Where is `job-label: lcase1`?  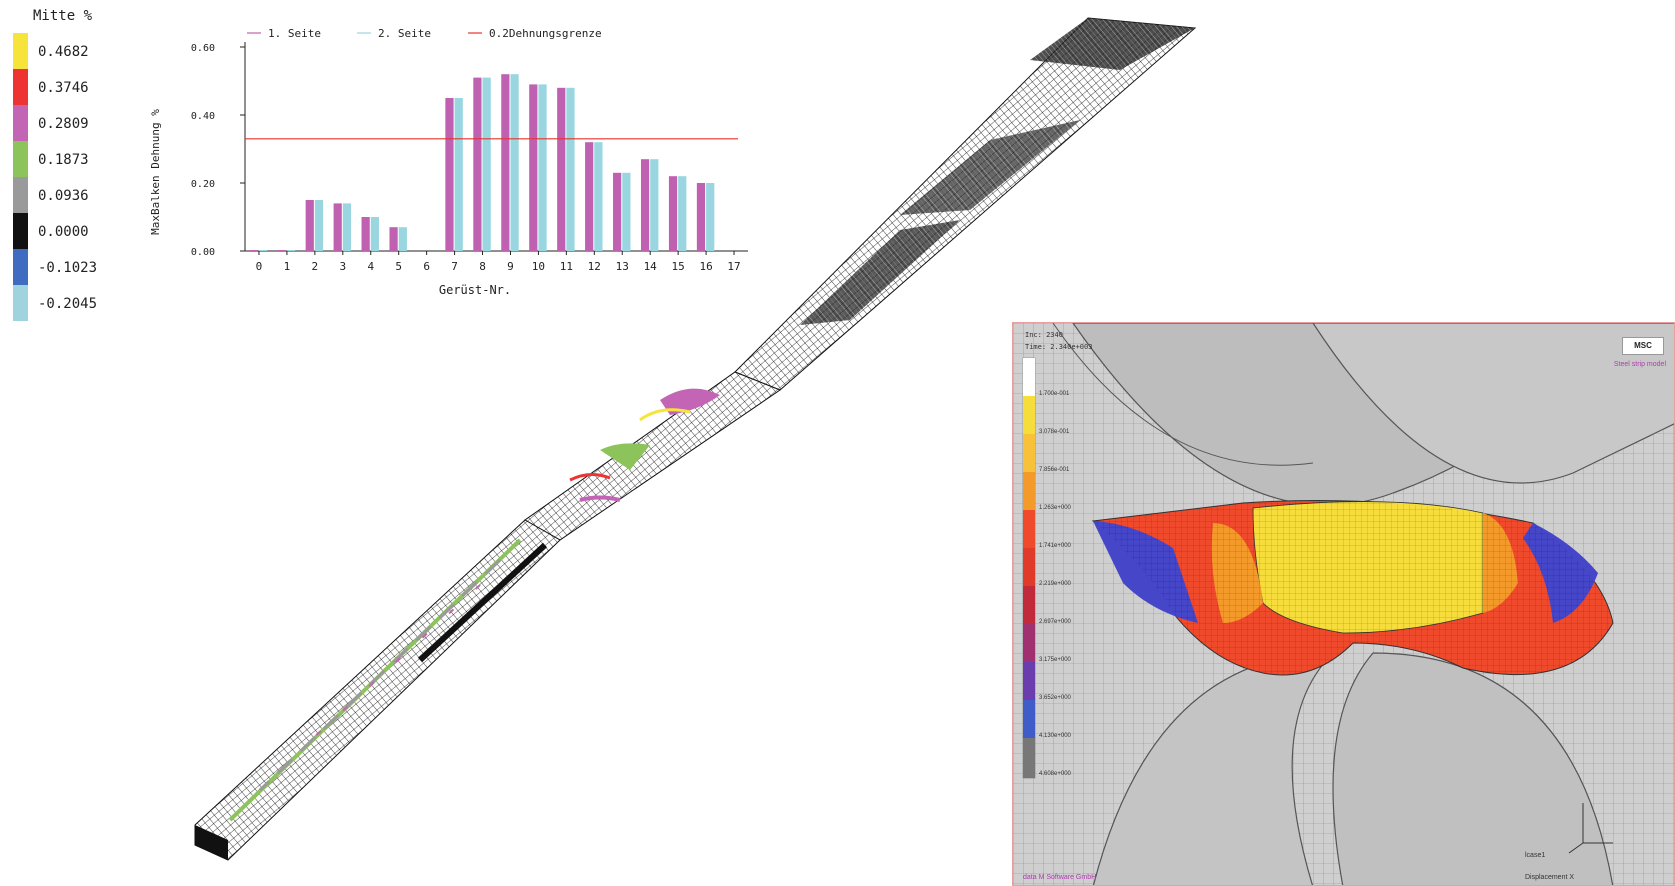
job-label: lcase1 is located at coordinates (1535, 855).